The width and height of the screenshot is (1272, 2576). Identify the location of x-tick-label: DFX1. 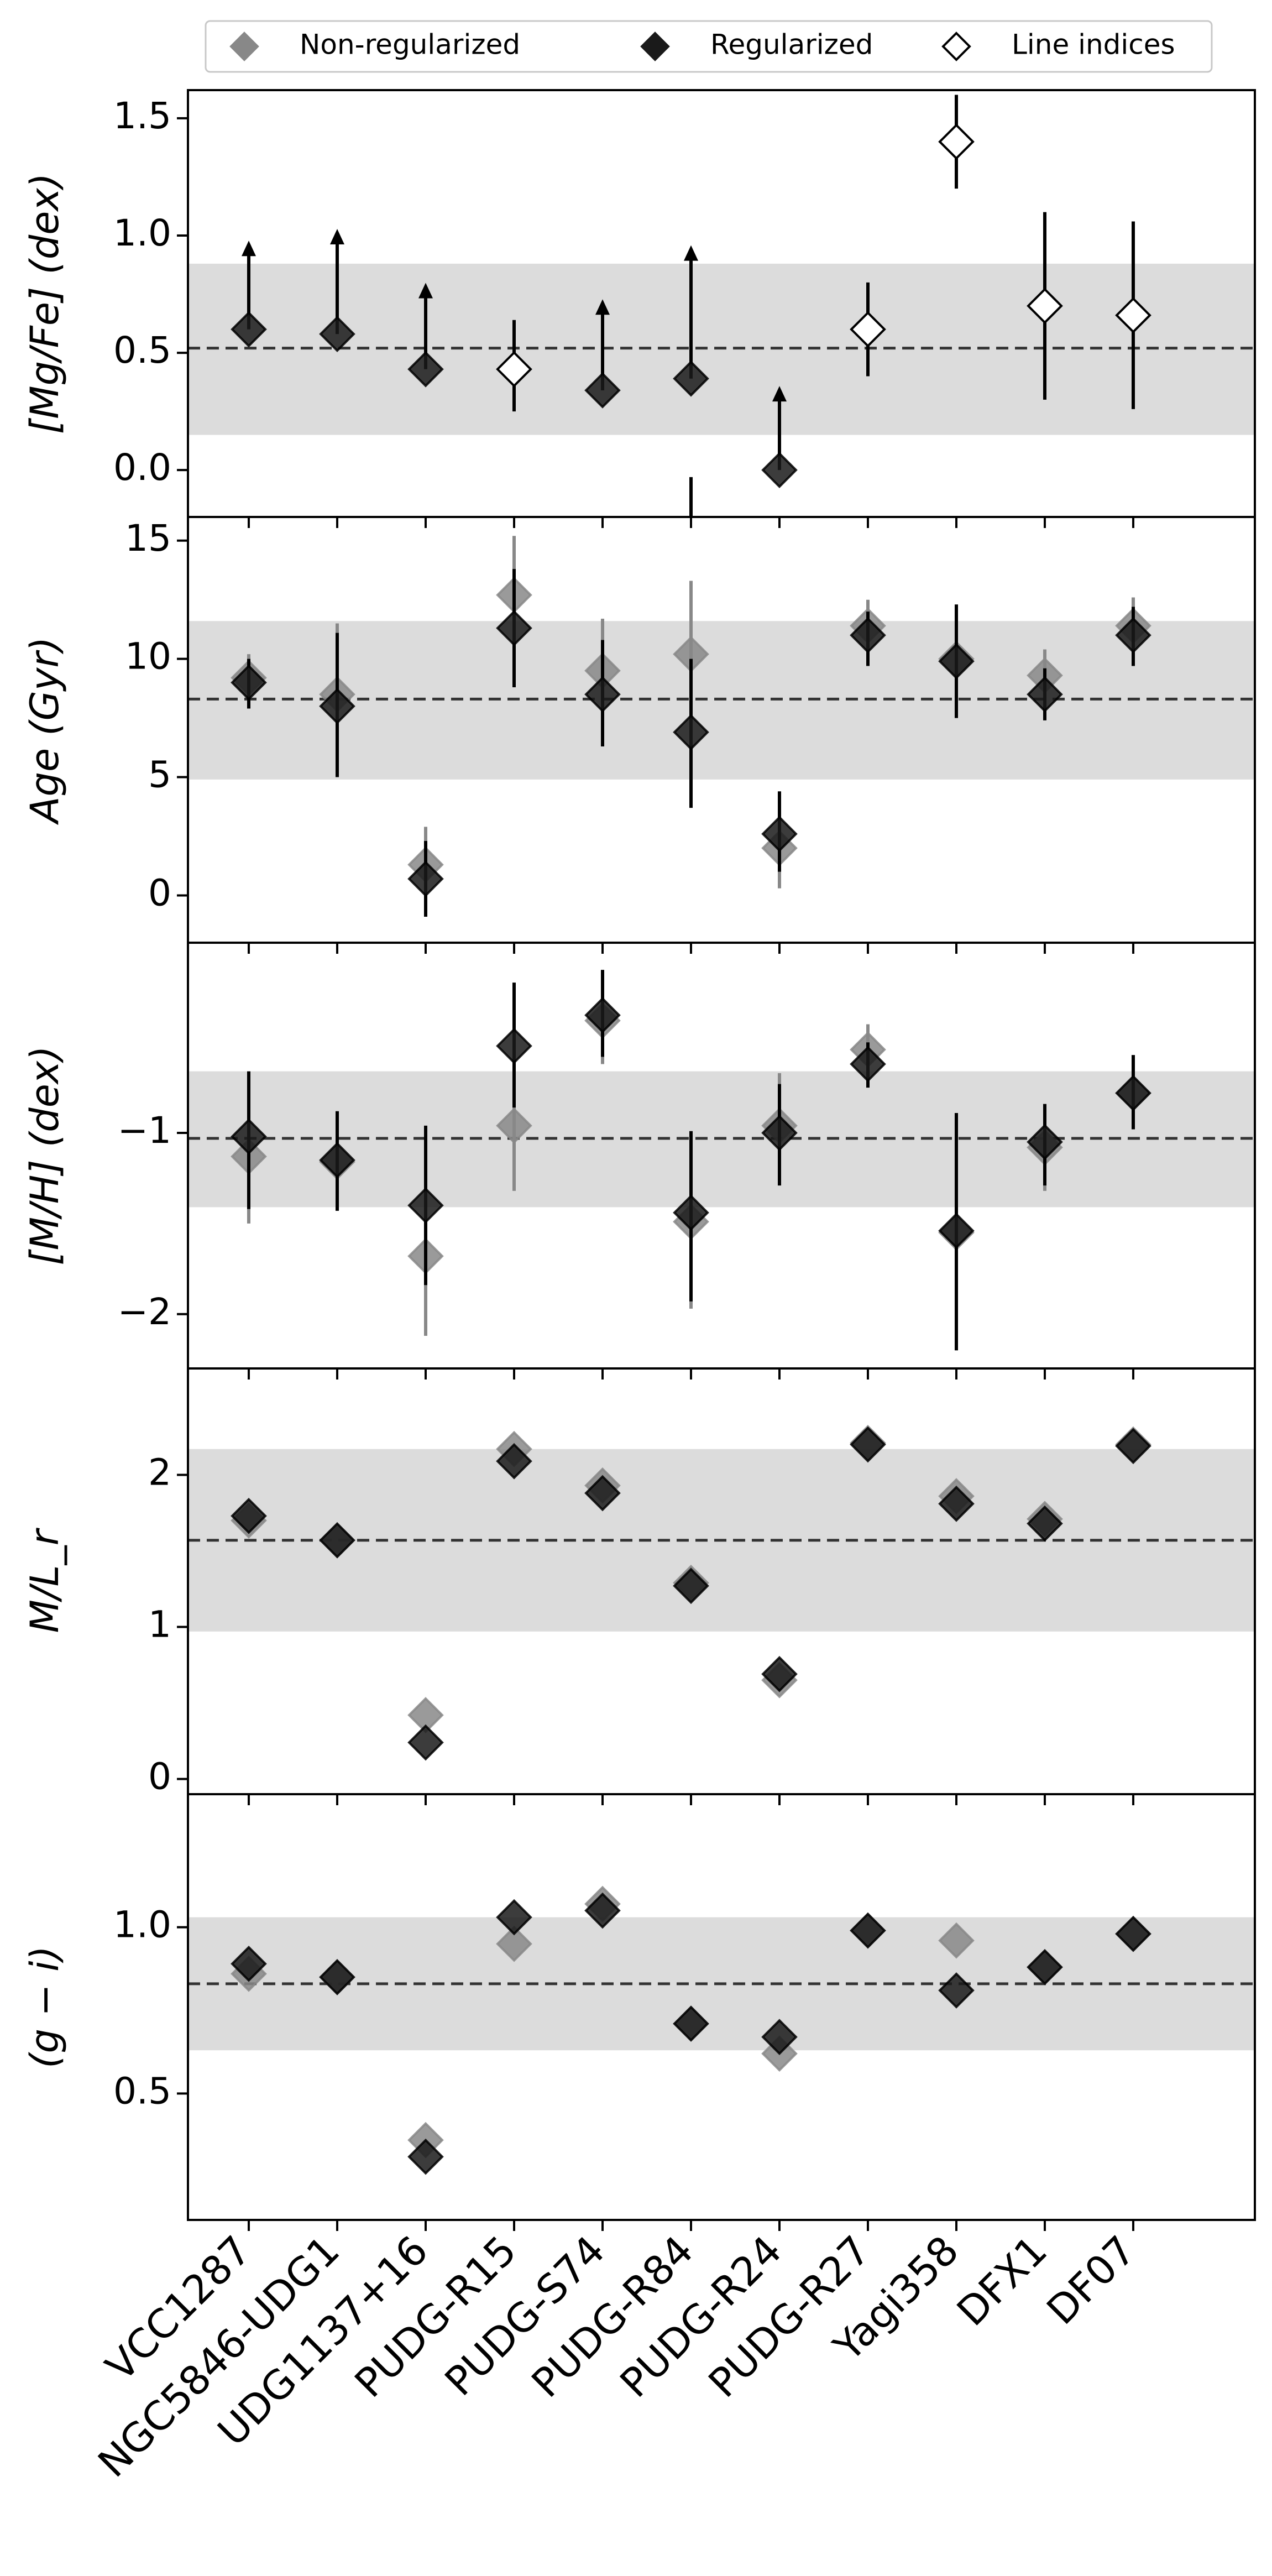
(1002, 2281).